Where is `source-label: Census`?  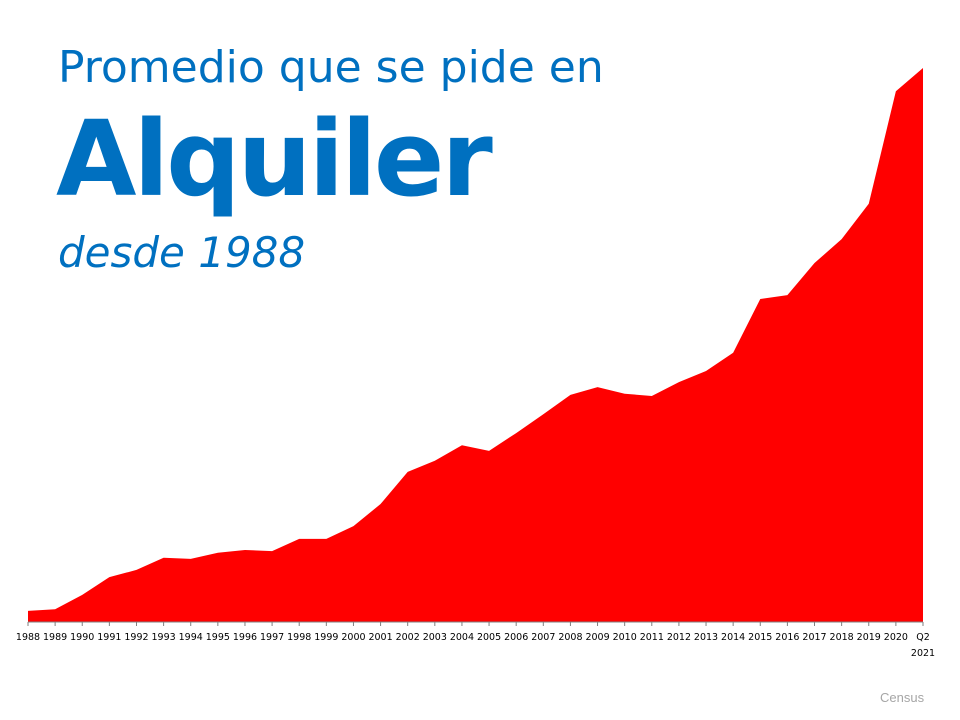 source-label: Census is located at coordinates (902, 697).